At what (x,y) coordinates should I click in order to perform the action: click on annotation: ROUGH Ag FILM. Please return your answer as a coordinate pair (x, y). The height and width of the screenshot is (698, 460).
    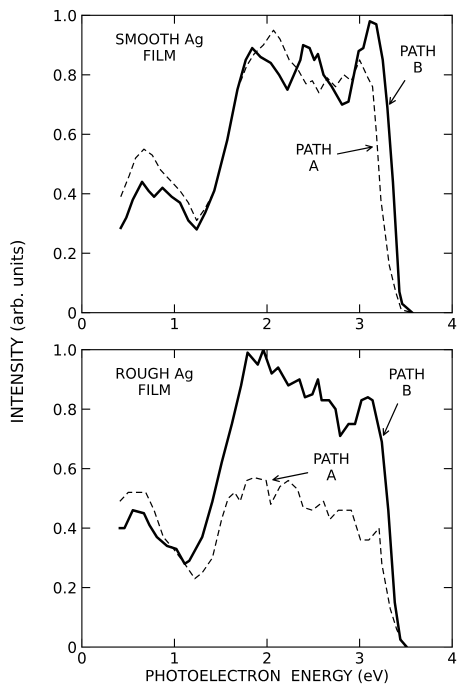
    Looking at the image, I should click on (154, 381).